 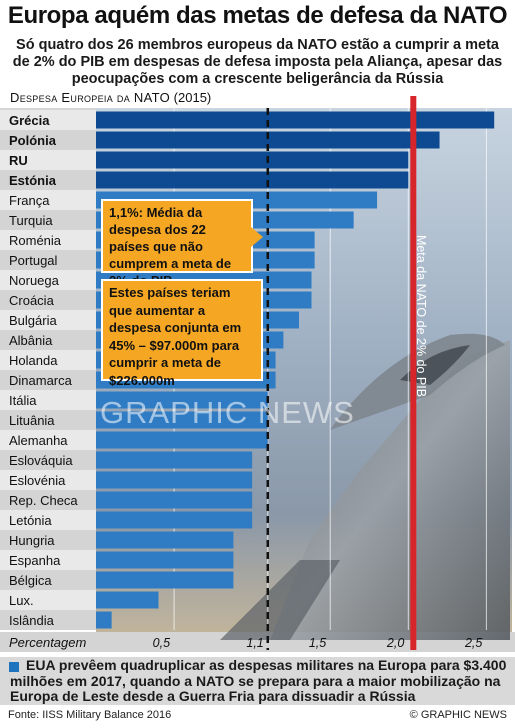 What do you see at coordinates (317, 643) in the screenshot?
I see `x-tick-label: 1,5` at bounding box center [317, 643].